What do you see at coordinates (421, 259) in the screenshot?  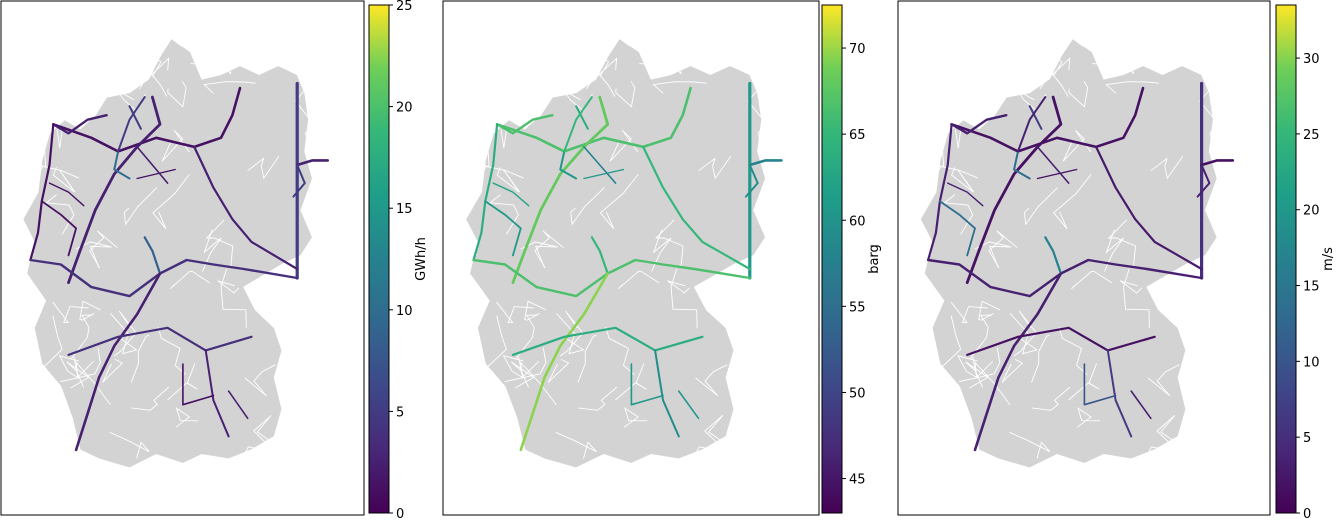 I see `colorbar-label: GWh/h` at bounding box center [421, 259].